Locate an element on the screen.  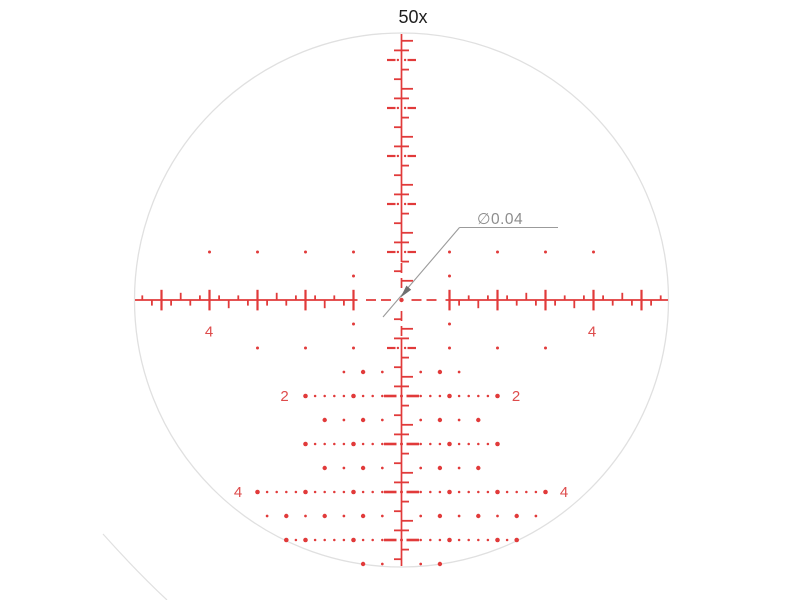
center-aim-dot is located at coordinates (401, 300).